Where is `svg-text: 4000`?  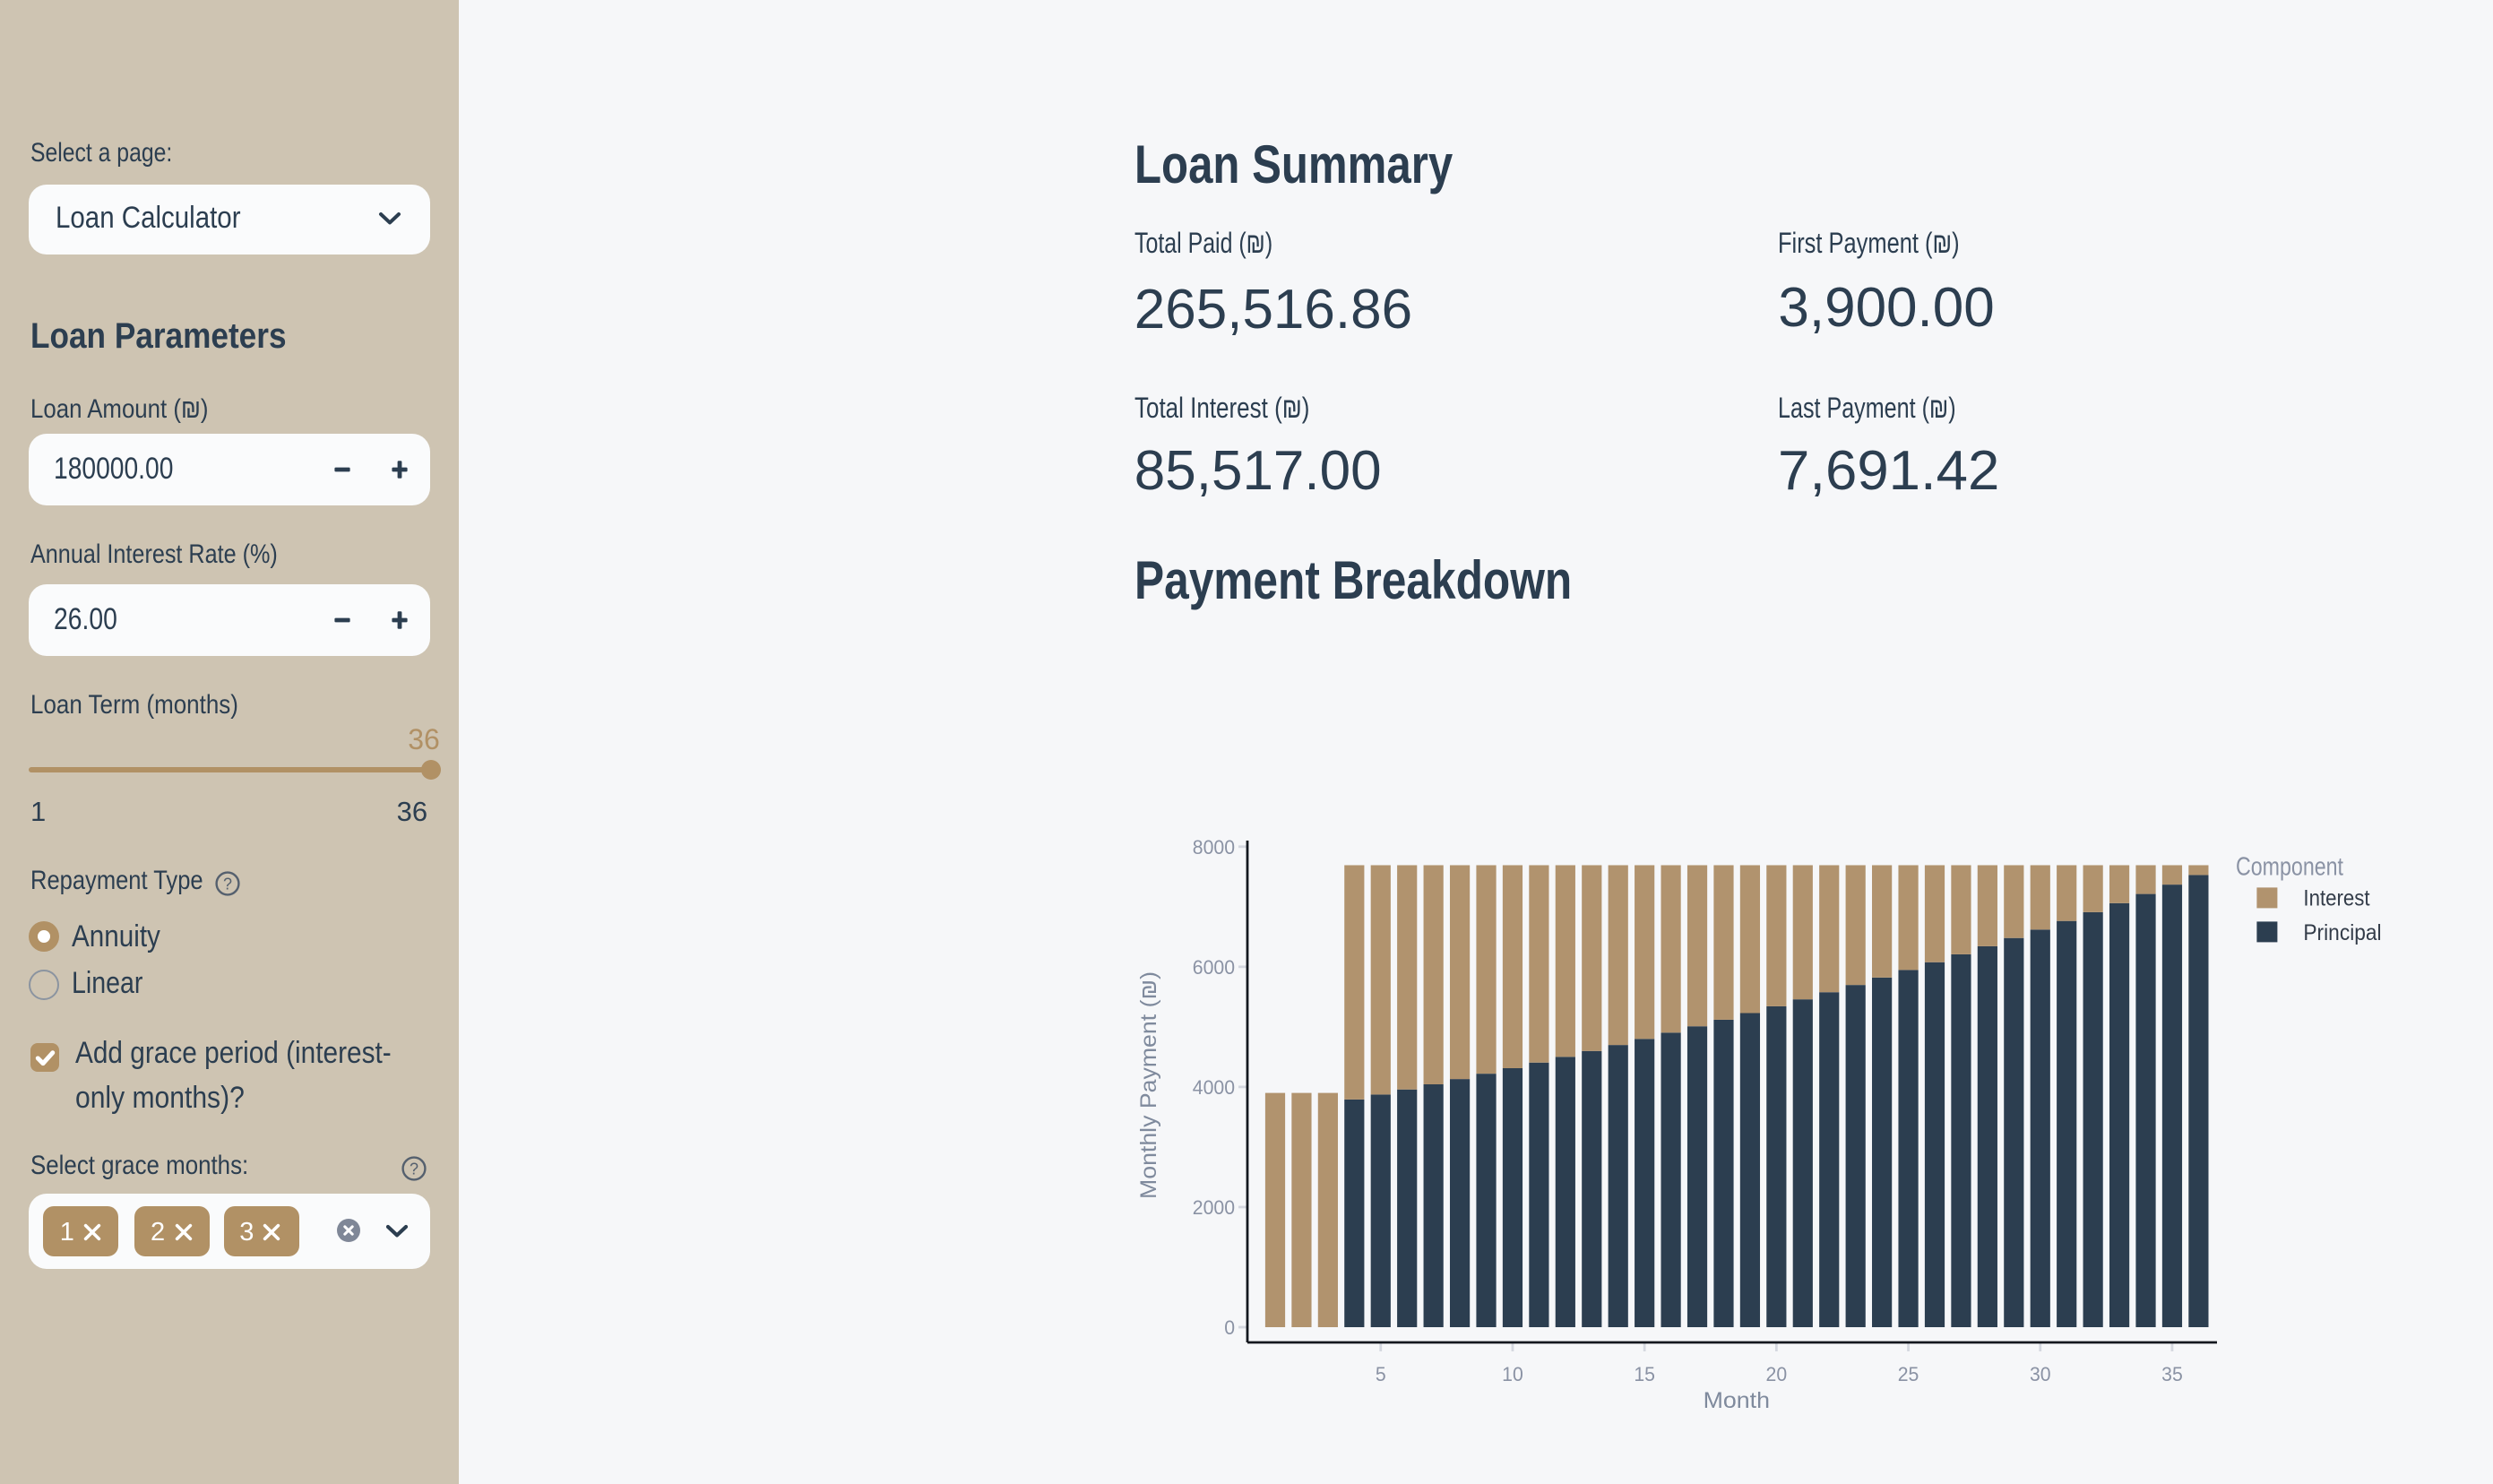 svg-text: 4000 is located at coordinates (1214, 1087).